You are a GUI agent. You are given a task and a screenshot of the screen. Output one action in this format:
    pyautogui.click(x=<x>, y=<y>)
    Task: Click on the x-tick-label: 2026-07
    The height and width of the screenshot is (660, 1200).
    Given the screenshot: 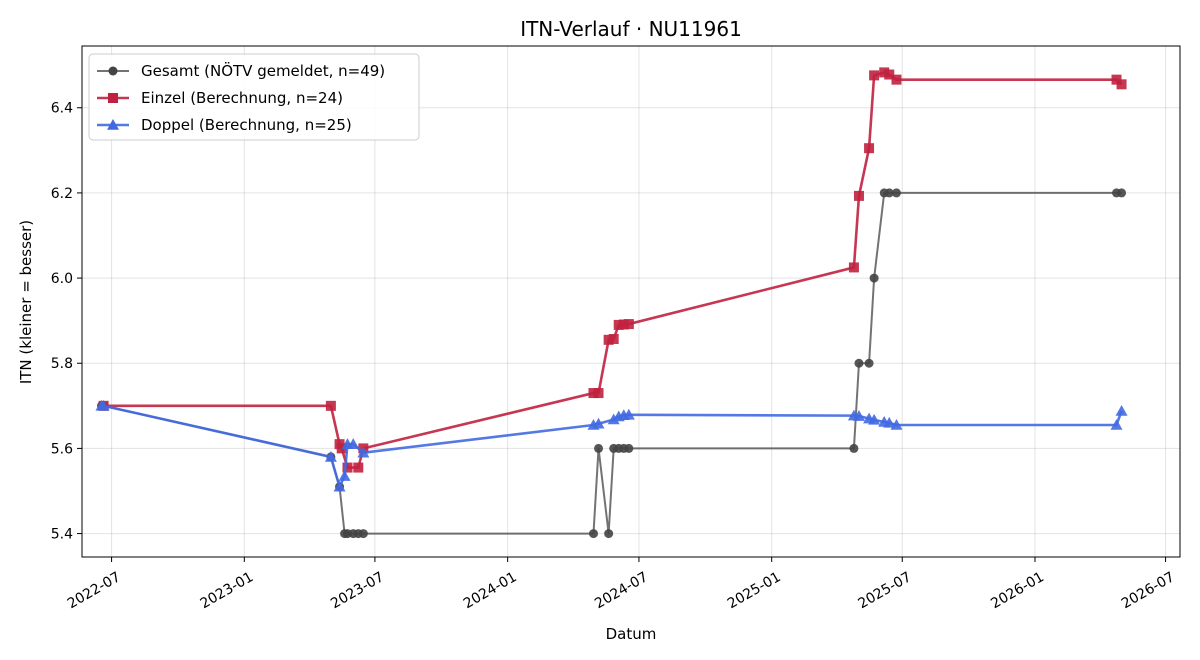 What is the action you would take?
    pyautogui.click(x=1148, y=590)
    